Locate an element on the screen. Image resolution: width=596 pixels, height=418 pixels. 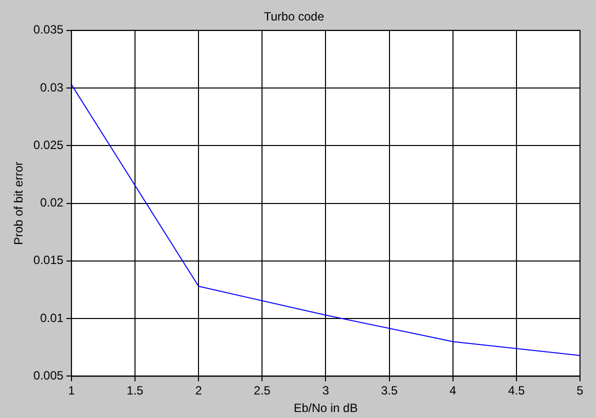
y-tick-label: 0.03 is located at coordinates (52, 87).